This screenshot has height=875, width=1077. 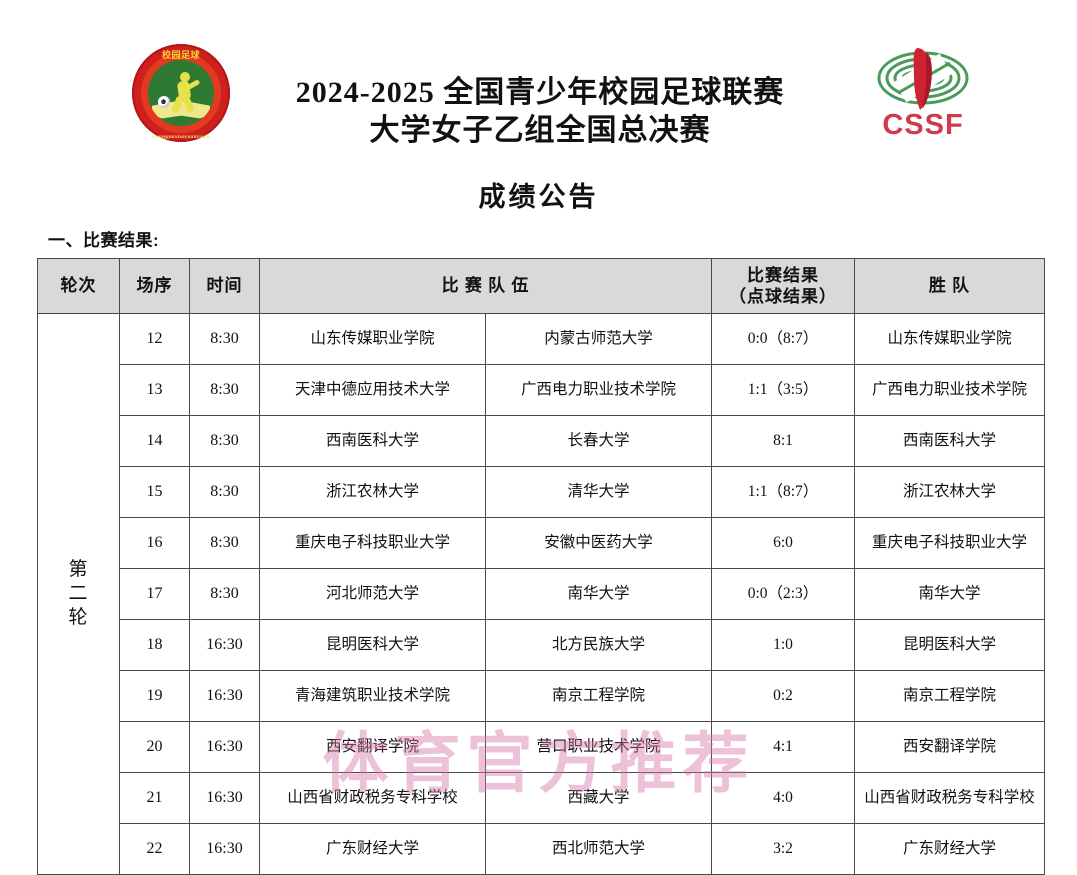 I want to click on table-row: 17 8:30 河北师范大学 南华大学 0:0（2:3） 南华大学, so click(x=541, y=594).